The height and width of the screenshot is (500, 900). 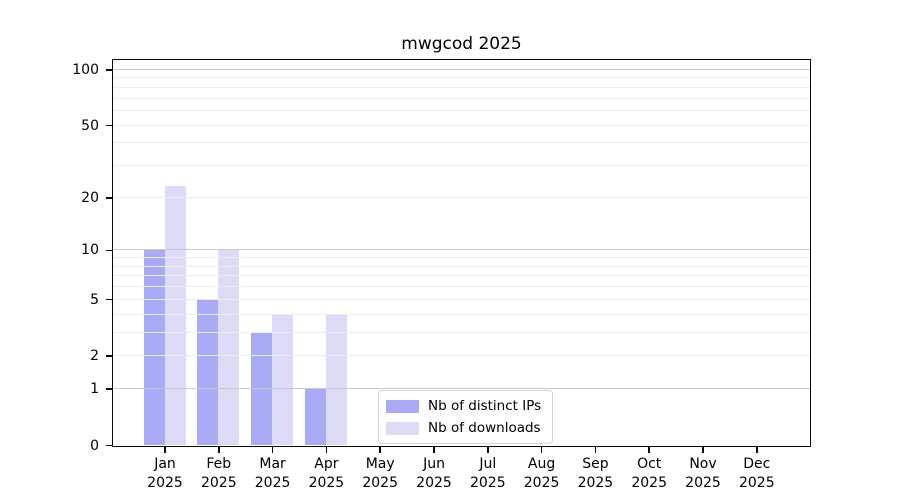 What do you see at coordinates (336, 379) in the screenshot?
I see `bar-downloads-apr` at bounding box center [336, 379].